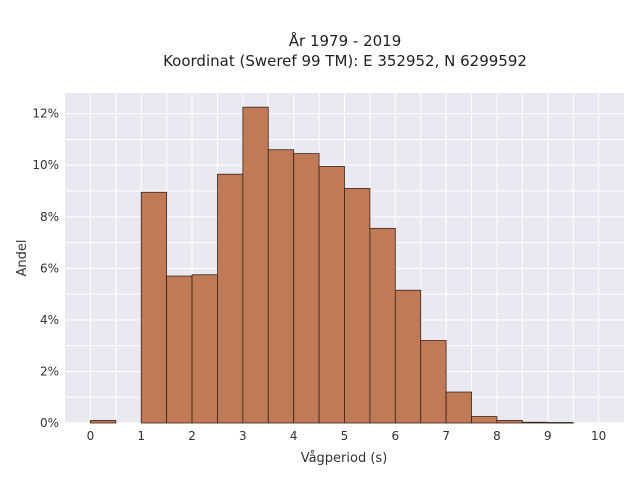 Image resolution: width=640 pixels, height=480 pixels. Describe the element at coordinates (243, 436) in the screenshot. I see `x-tick-label: 3` at that location.